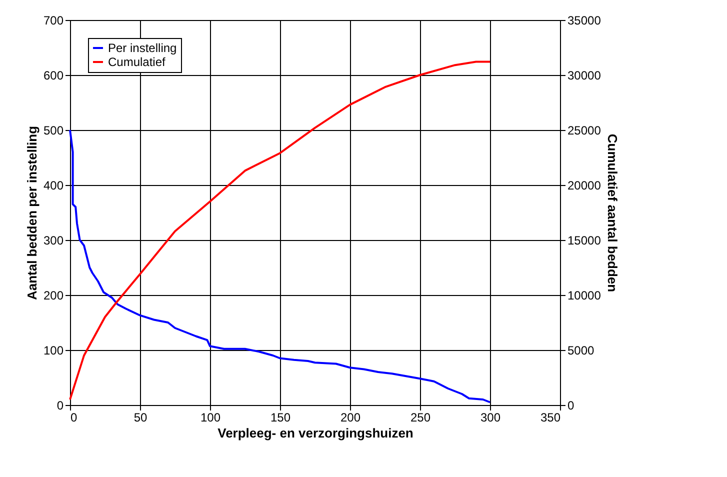 The width and height of the screenshot is (727, 477). I want to click on y-tick-label: 600, so click(53, 75).